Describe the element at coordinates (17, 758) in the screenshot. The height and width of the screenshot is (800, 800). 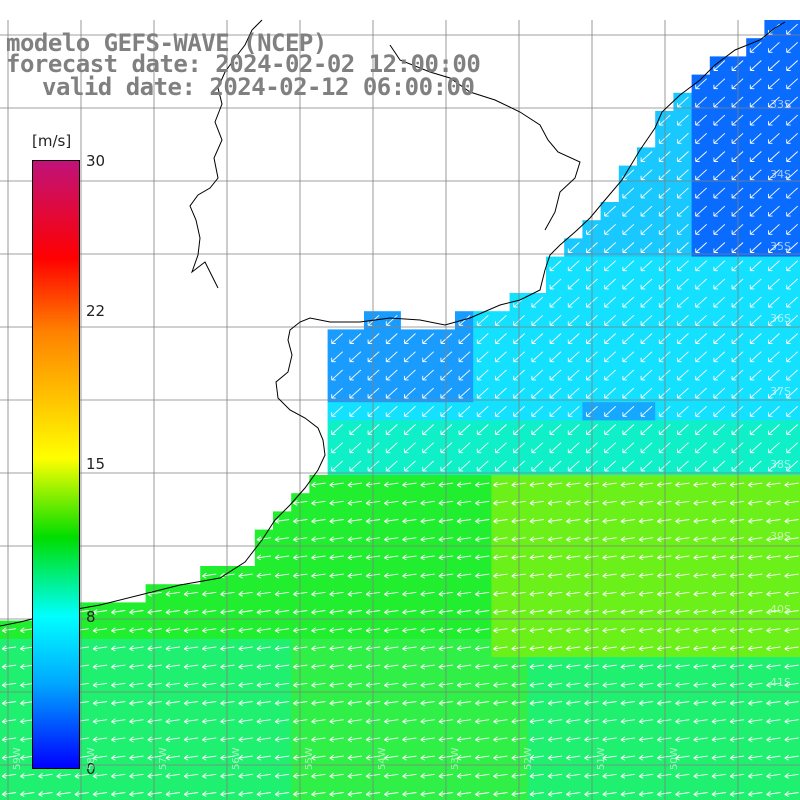
I see `lon-label: 59W` at that location.